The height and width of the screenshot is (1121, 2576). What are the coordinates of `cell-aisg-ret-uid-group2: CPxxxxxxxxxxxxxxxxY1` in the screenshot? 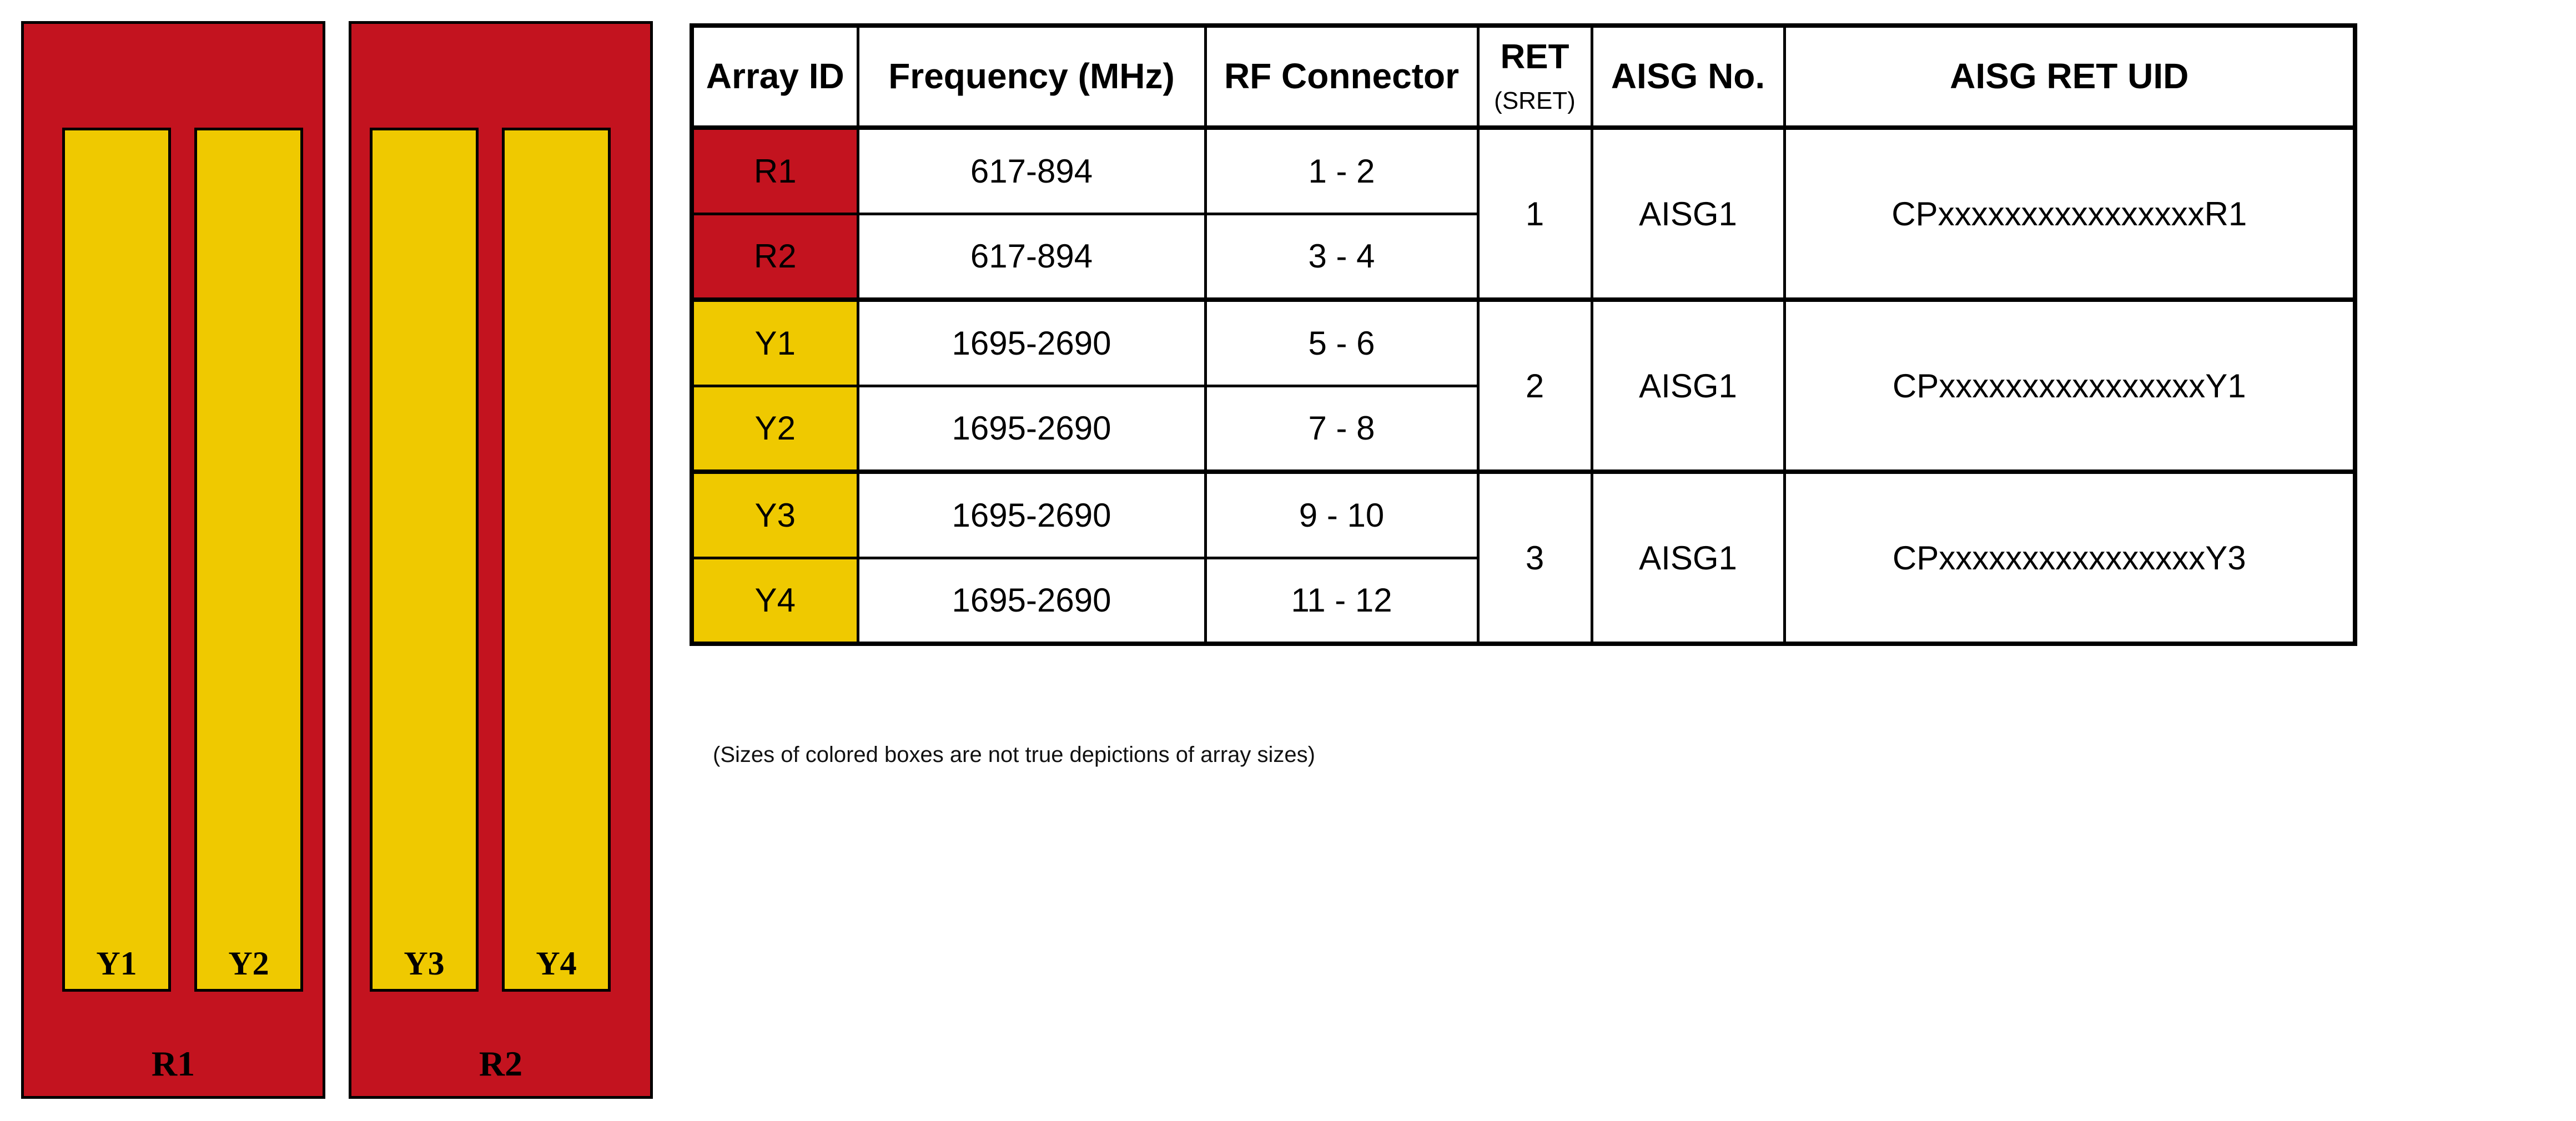 It's located at (2070, 385).